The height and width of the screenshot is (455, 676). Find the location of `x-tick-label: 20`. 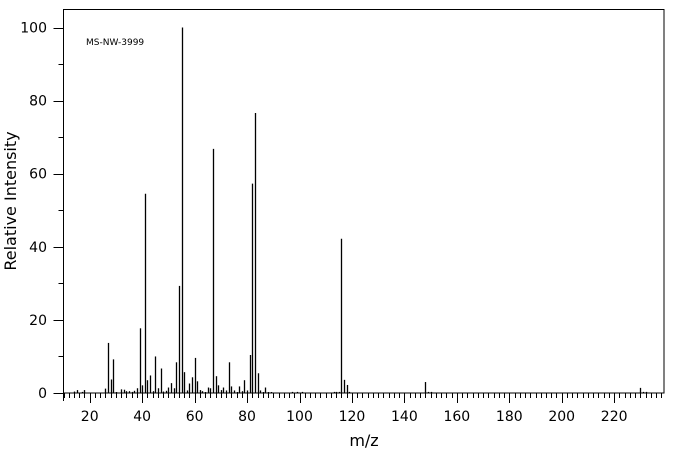

x-tick-label: 20 is located at coordinates (90, 417).